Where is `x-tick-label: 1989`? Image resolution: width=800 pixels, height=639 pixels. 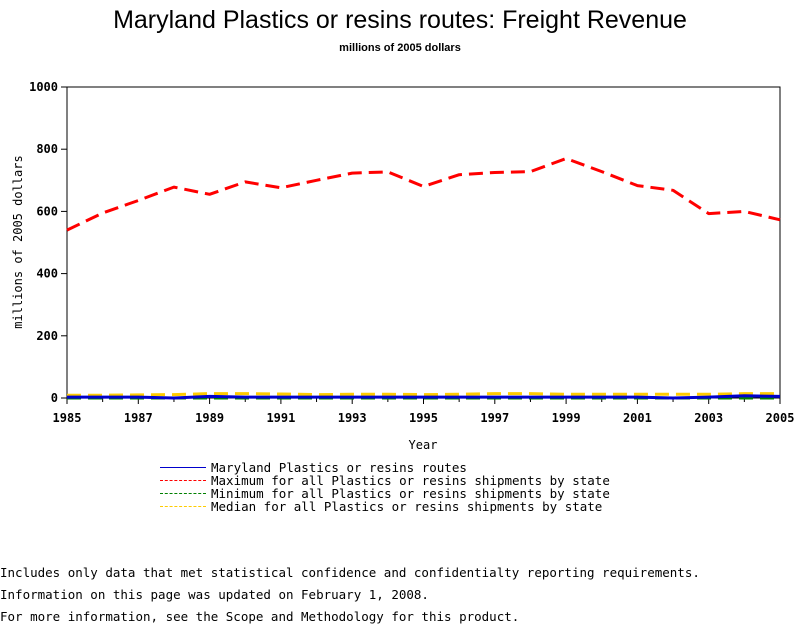 x-tick-label: 1989 is located at coordinates (209, 418).